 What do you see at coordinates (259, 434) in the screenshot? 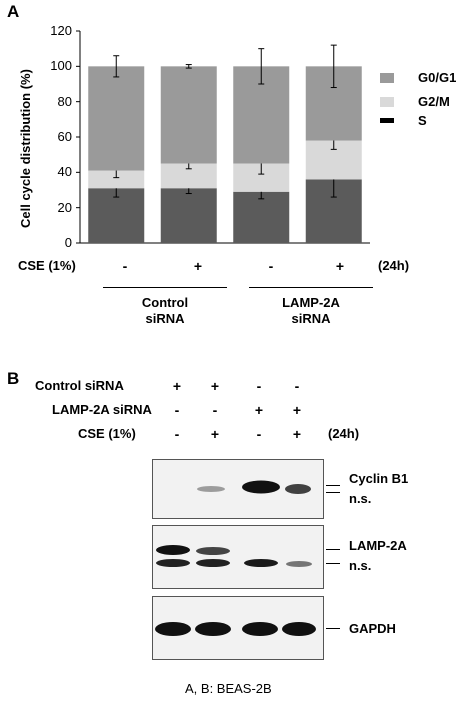
I see `row3-sign-3: -` at bounding box center [259, 434].